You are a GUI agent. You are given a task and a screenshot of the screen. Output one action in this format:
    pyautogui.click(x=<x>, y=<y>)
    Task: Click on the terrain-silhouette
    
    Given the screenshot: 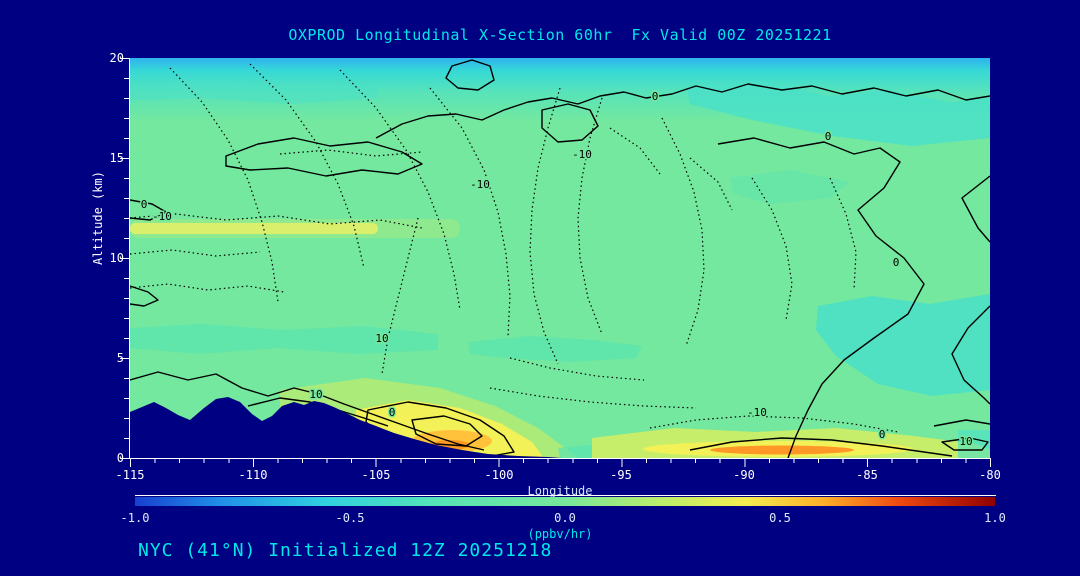 What is the action you would take?
    pyautogui.click(x=346, y=427)
    